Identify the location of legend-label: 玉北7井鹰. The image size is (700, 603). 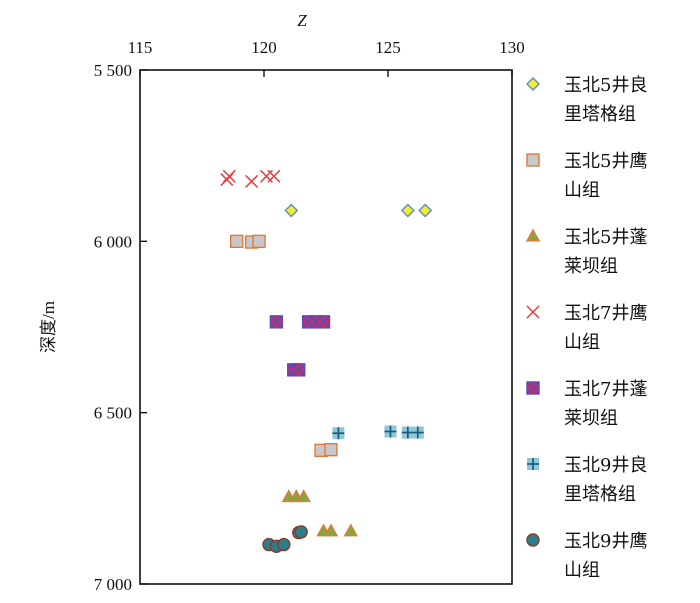
(605, 313).